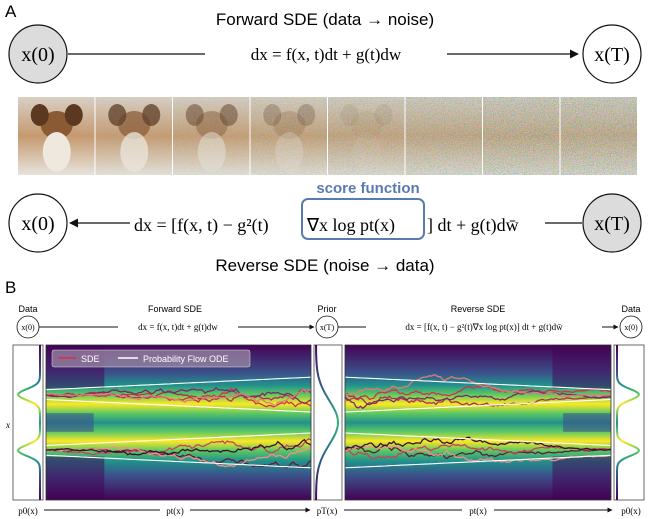  I want to click on image-strip, so click(327, 136).